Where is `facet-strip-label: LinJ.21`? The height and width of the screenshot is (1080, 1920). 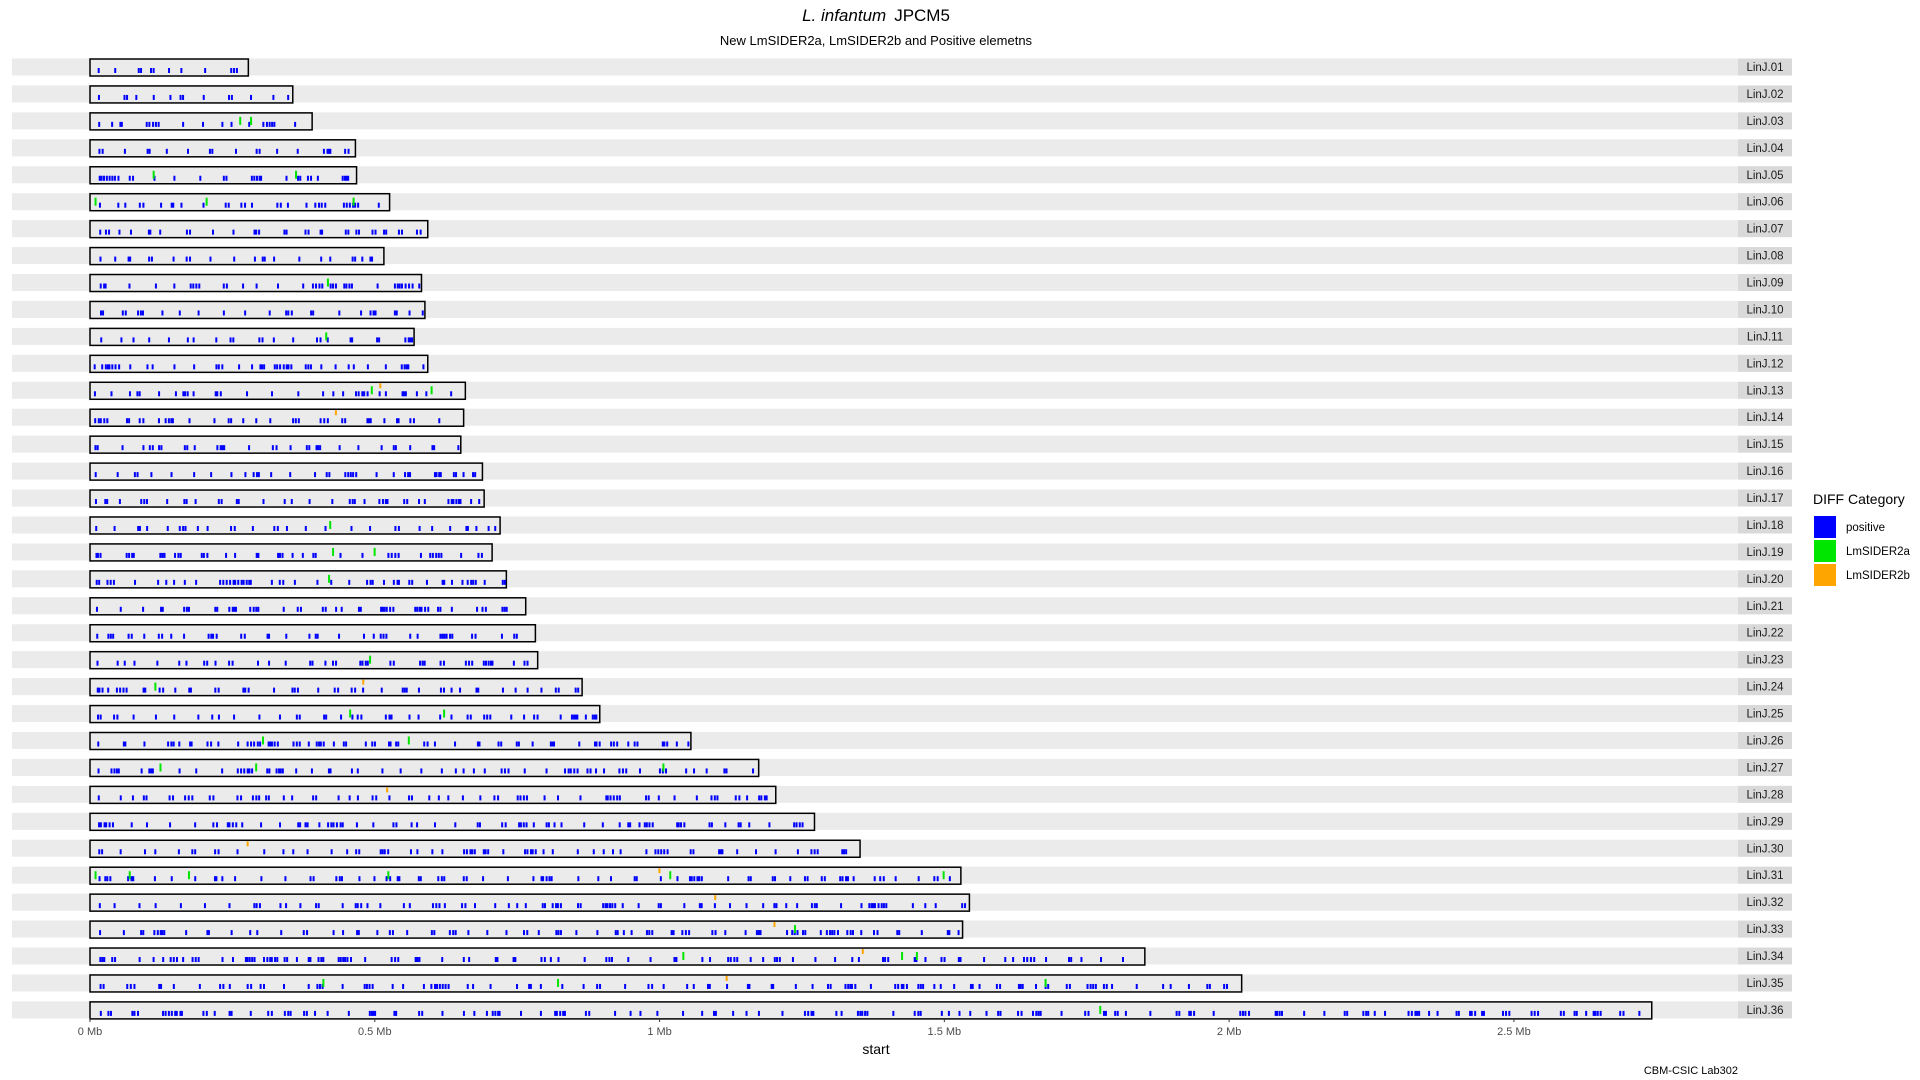
facet-strip-label: LinJ.21 is located at coordinates (1764, 607).